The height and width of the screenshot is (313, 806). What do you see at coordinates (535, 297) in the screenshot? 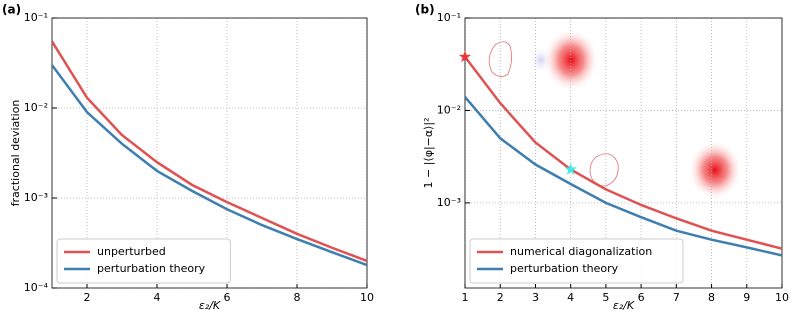
I see `x-tick-label: 3` at bounding box center [535, 297].